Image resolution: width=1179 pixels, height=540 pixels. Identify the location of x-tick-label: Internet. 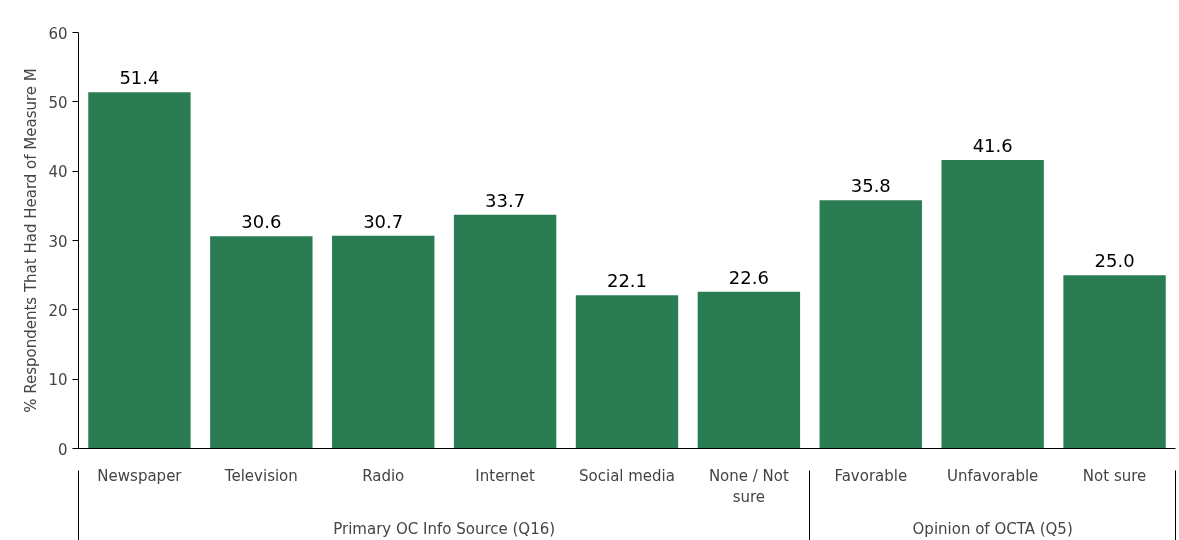
(505, 475).